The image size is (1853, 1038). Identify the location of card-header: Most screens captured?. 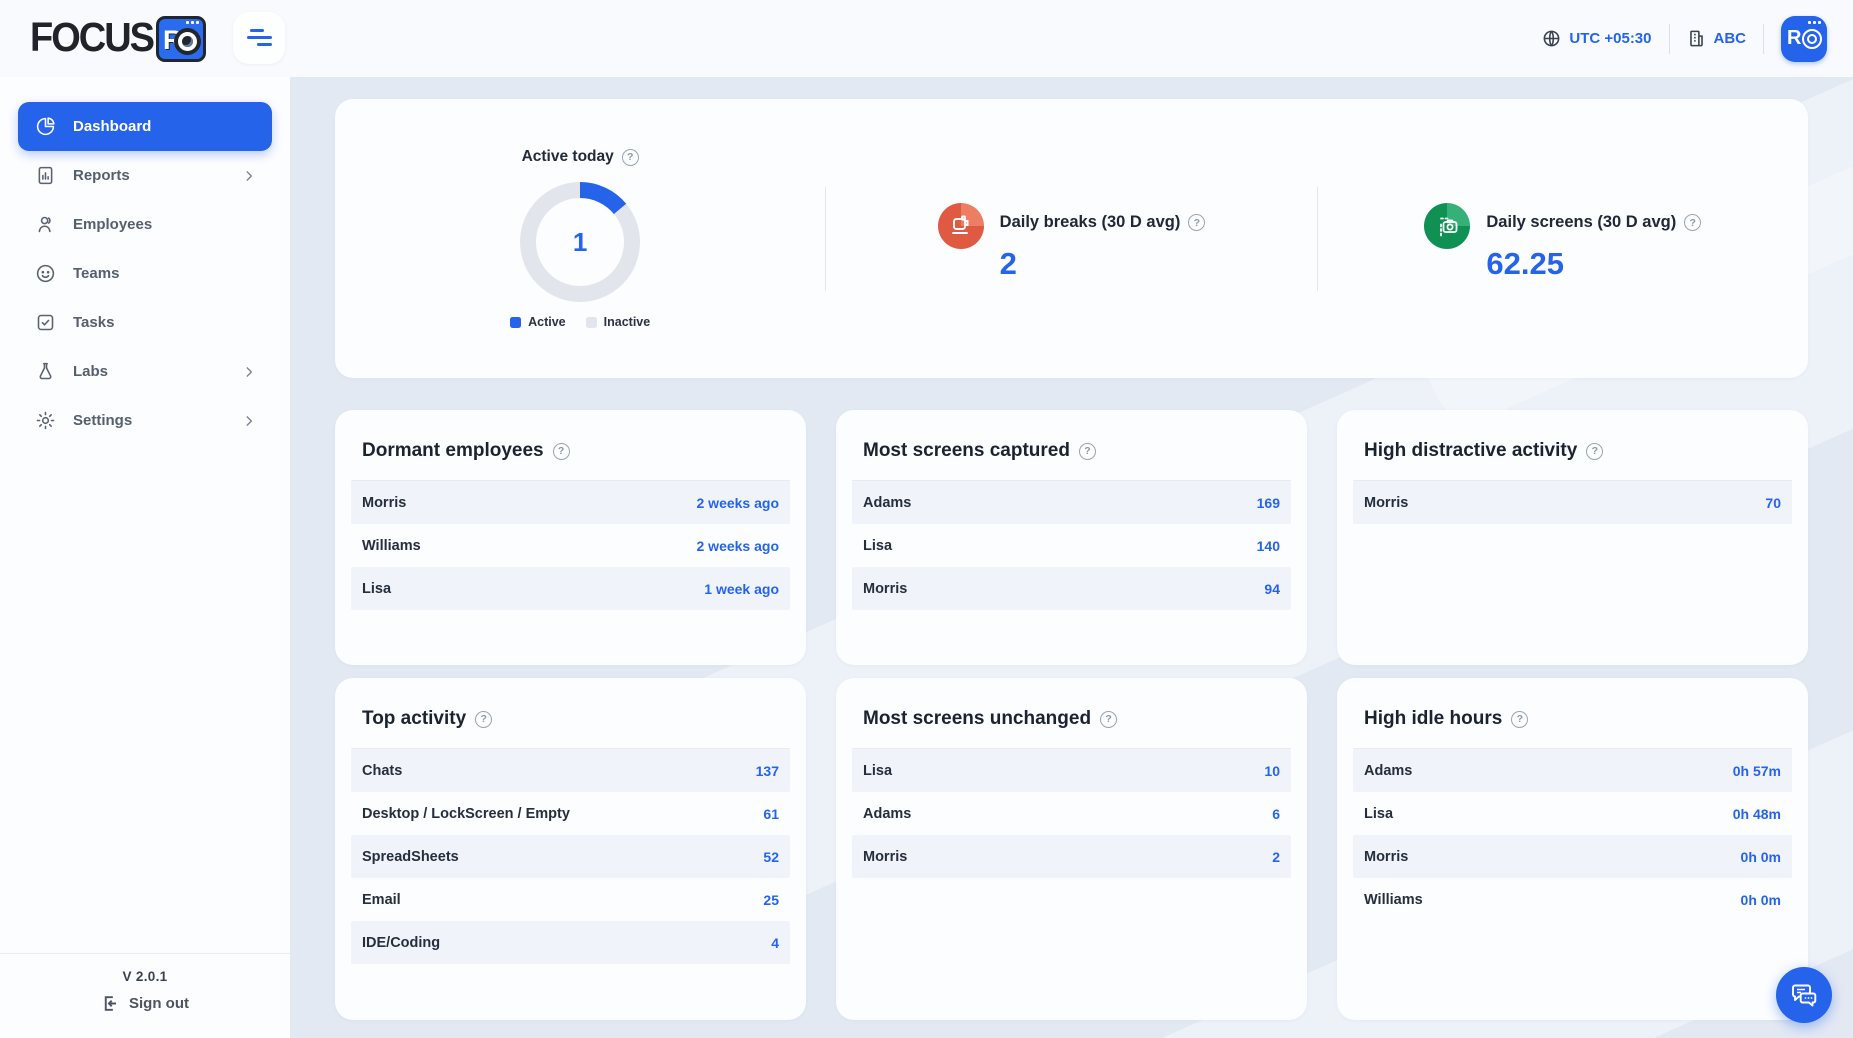
(1071, 451).